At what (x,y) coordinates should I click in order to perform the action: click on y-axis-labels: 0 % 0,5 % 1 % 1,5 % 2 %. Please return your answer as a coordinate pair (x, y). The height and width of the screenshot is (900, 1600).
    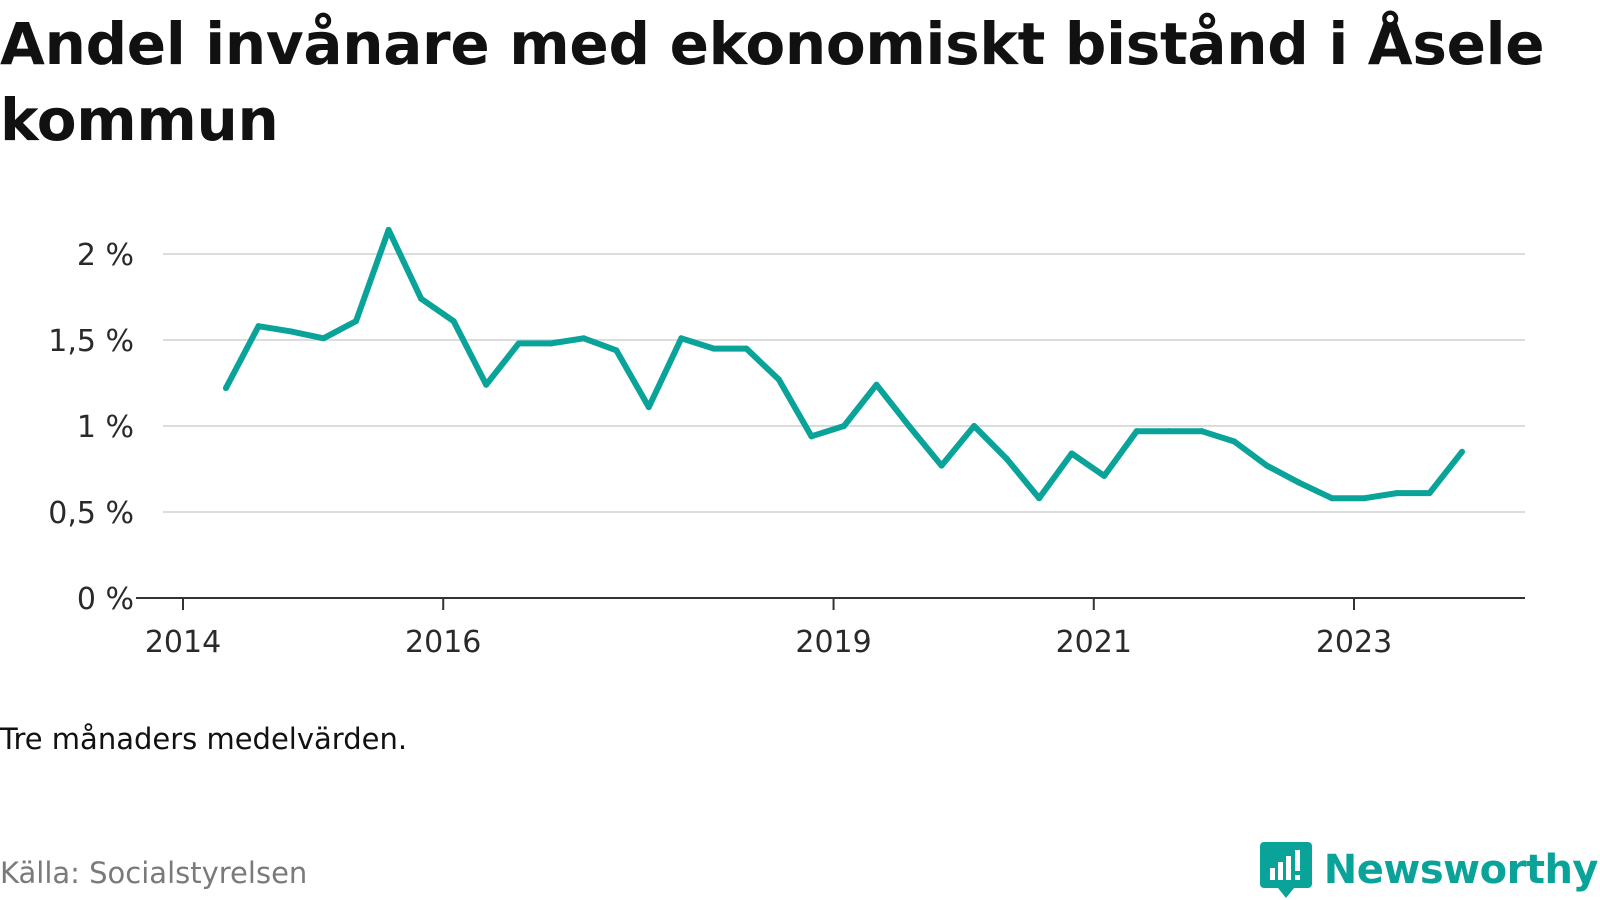
    Looking at the image, I should click on (91, 427).